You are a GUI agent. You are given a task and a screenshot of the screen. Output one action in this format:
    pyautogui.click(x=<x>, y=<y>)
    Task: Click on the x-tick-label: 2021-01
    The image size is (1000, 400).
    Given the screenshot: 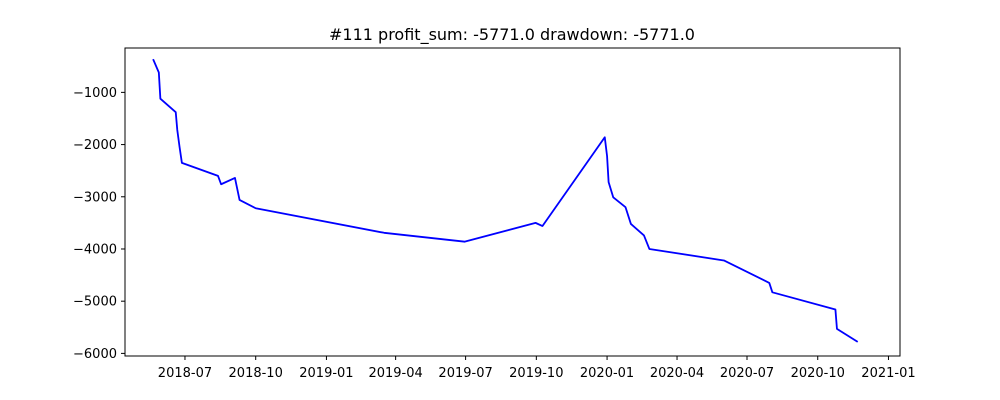 What is the action you would take?
    pyautogui.click(x=888, y=373)
    